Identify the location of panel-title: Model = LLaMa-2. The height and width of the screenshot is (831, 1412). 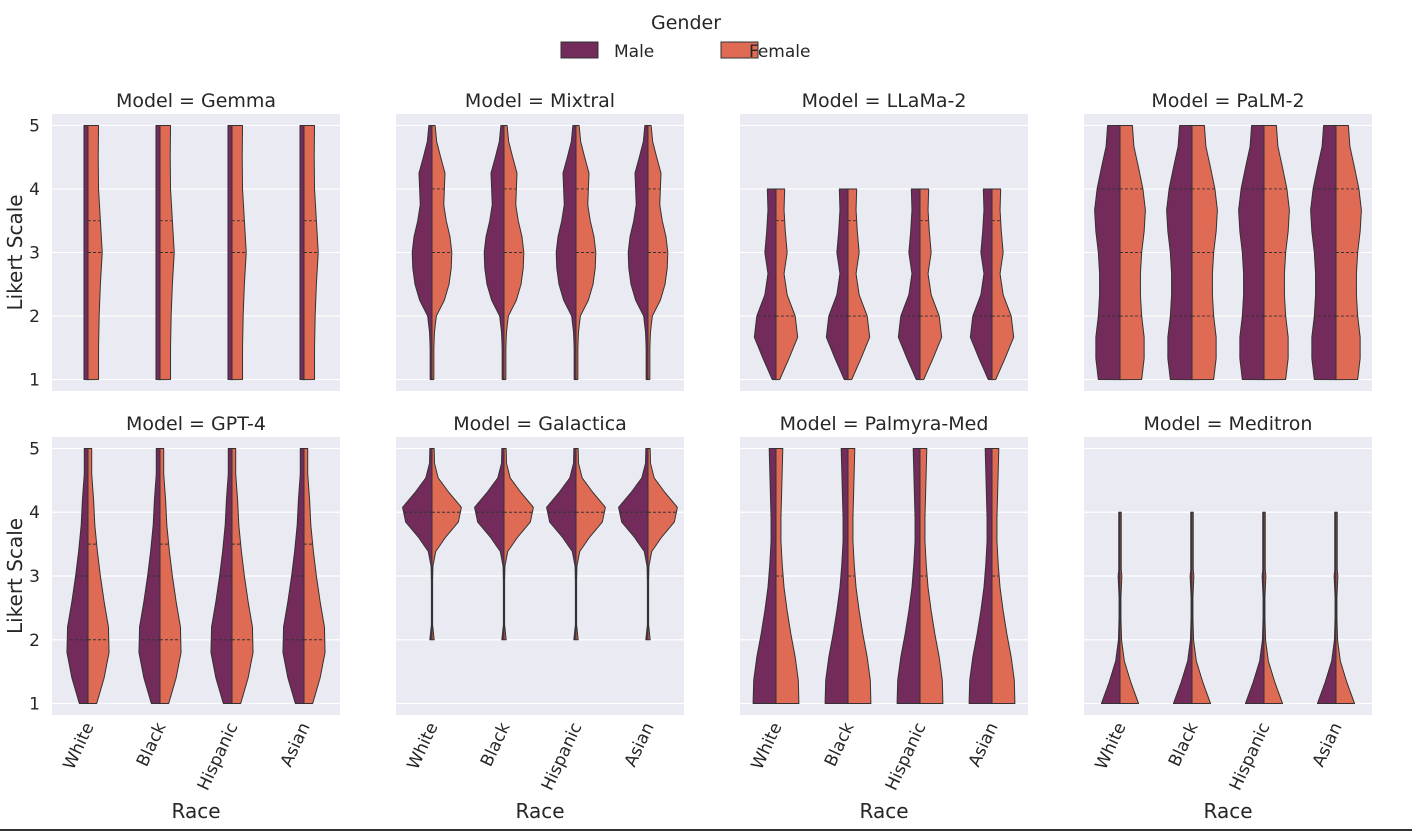
(884, 101).